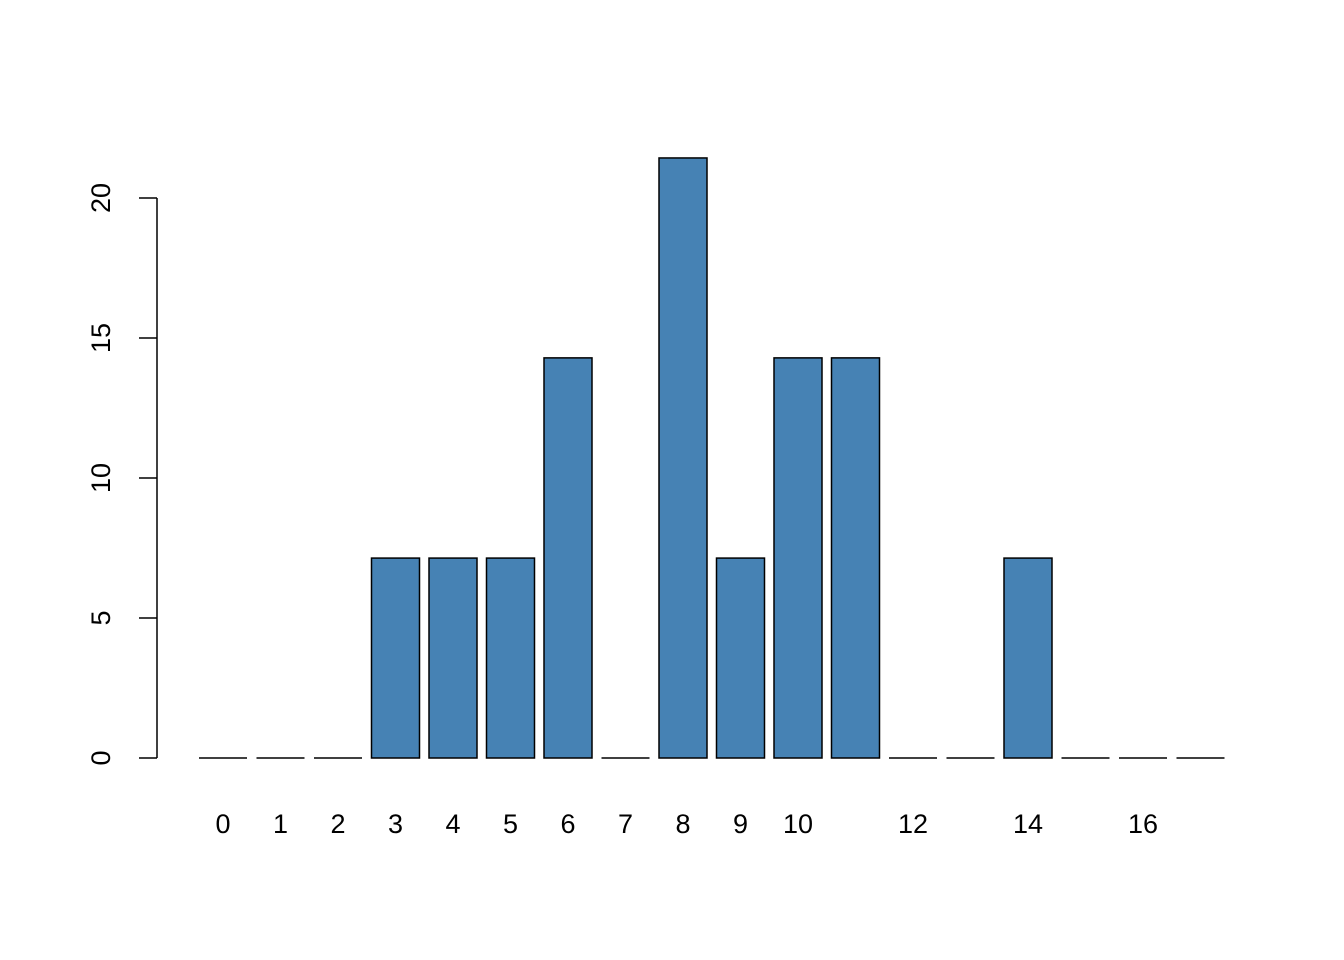 Image resolution: width=1344 pixels, height=960 pixels. I want to click on x-tick-label: 9, so click(740, 824).